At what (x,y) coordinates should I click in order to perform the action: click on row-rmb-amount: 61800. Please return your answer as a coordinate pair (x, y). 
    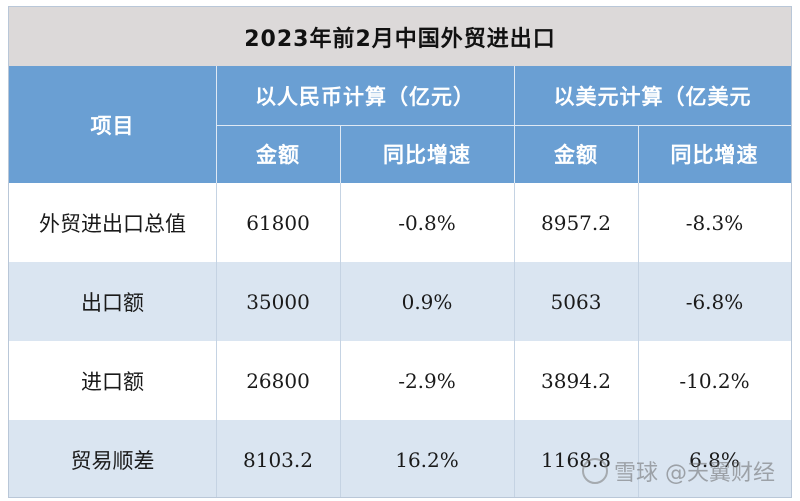
    Looking at the image, I should click on (278, 222).